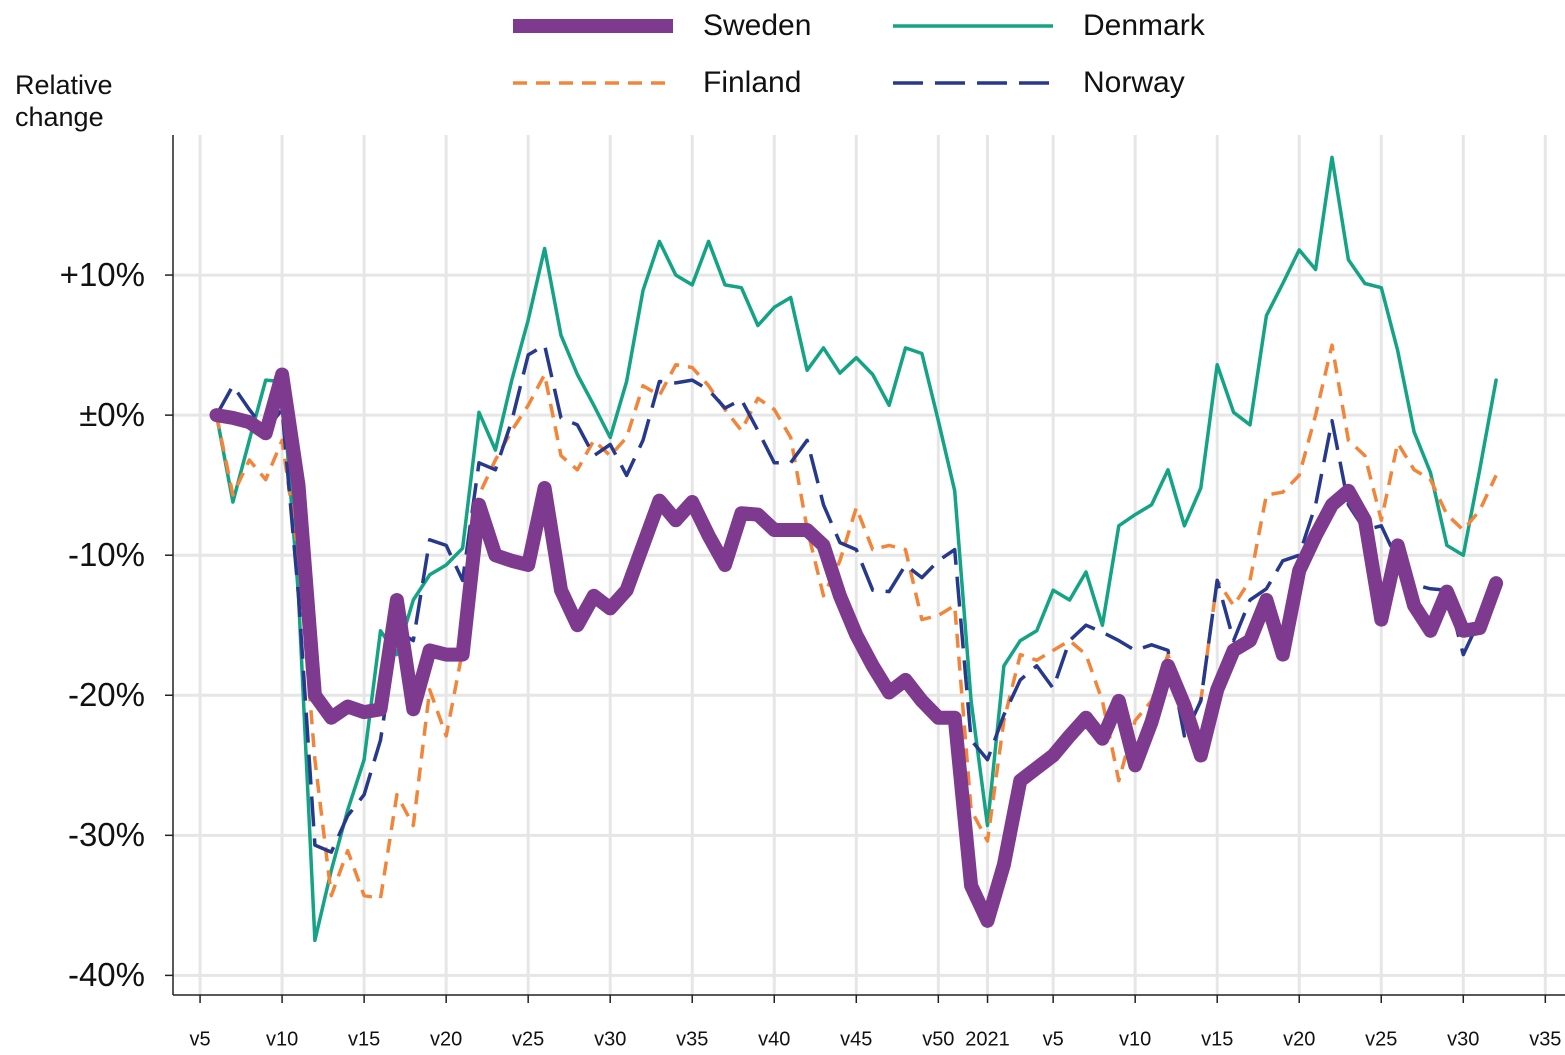  Describe the element at coordinates (859, 54) in the screenshot. I see `legend: Sweden Denmark Finland Norway` at that location.